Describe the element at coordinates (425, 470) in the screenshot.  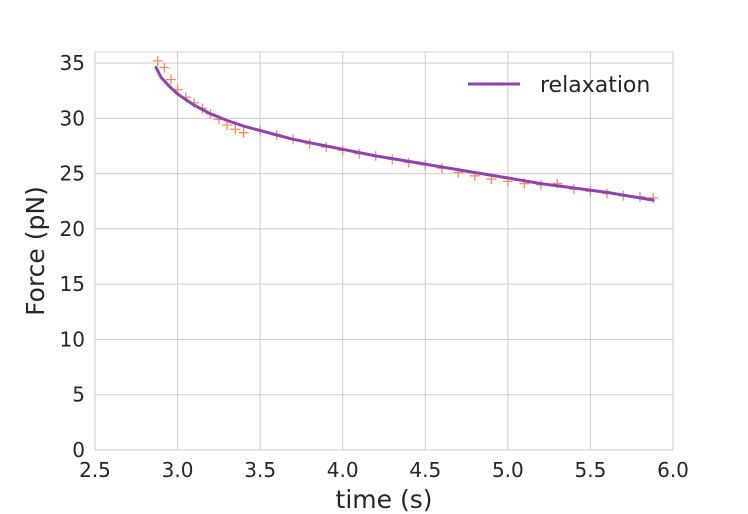
I see `x-tick-label: 4.5` at that location.